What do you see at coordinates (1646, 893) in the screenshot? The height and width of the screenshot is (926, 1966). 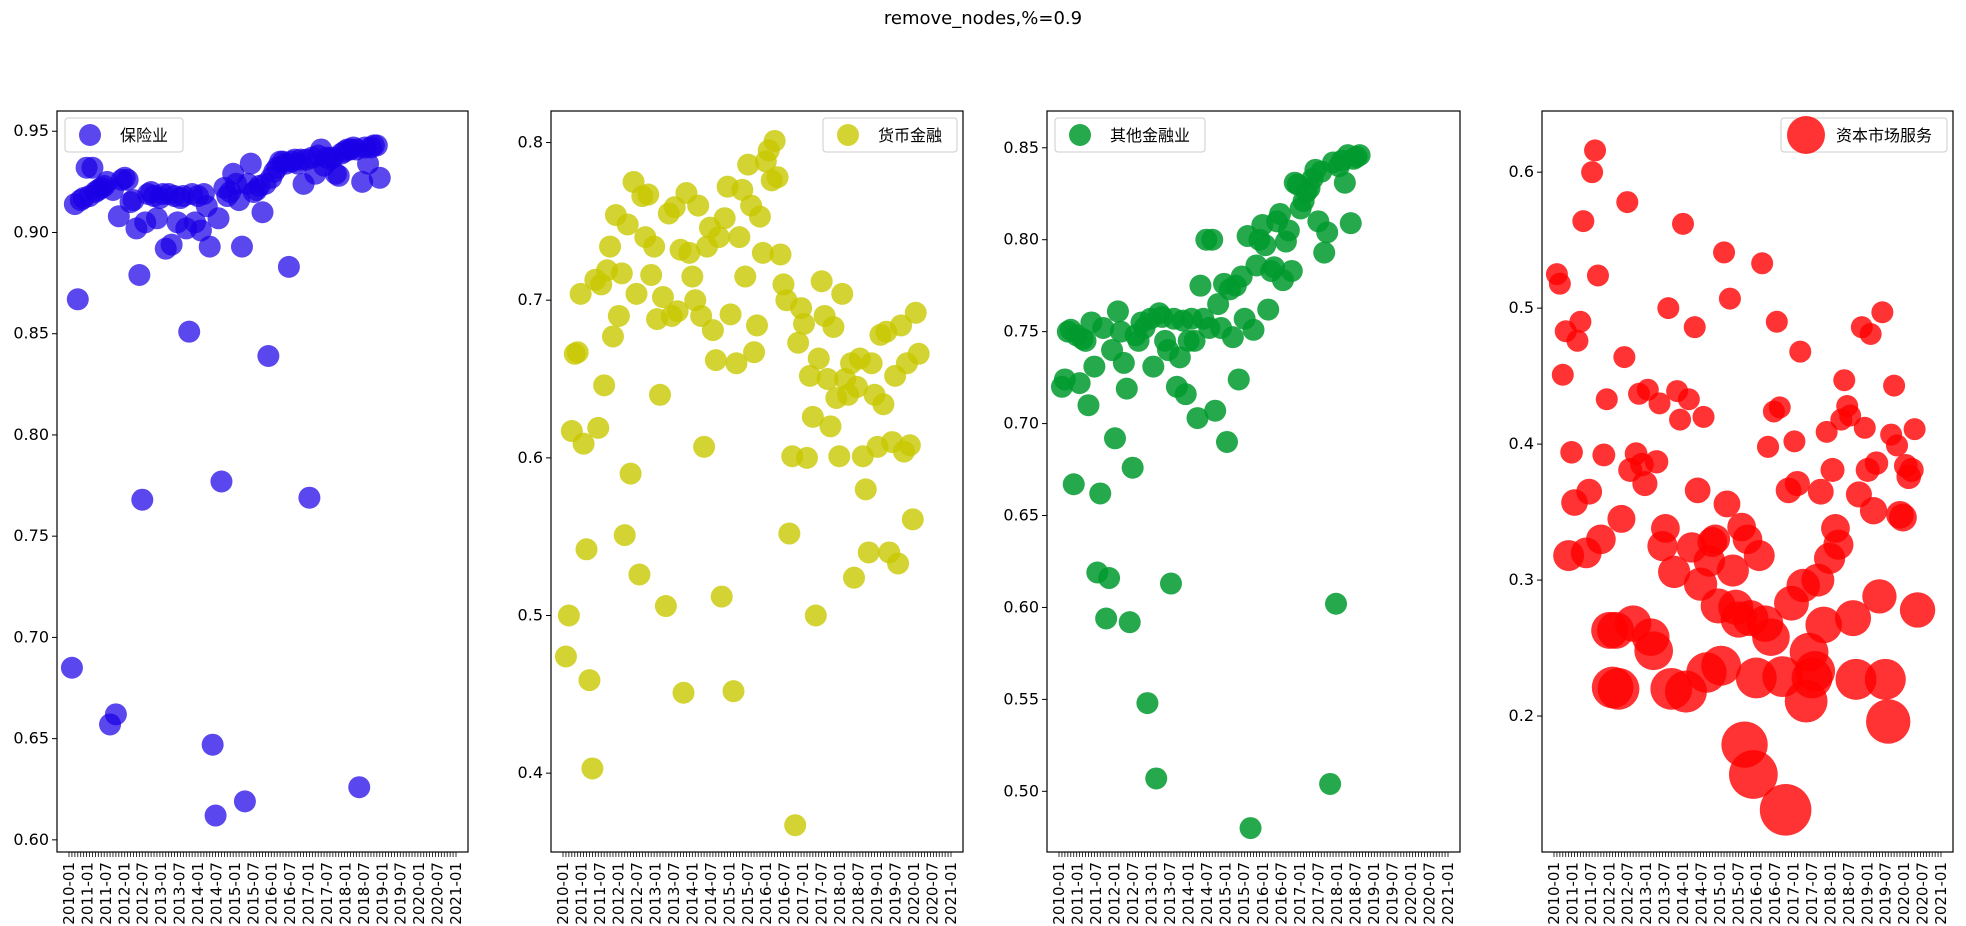 I see `x-tick-label: 2013-01` at bounding box center [1646, 893].